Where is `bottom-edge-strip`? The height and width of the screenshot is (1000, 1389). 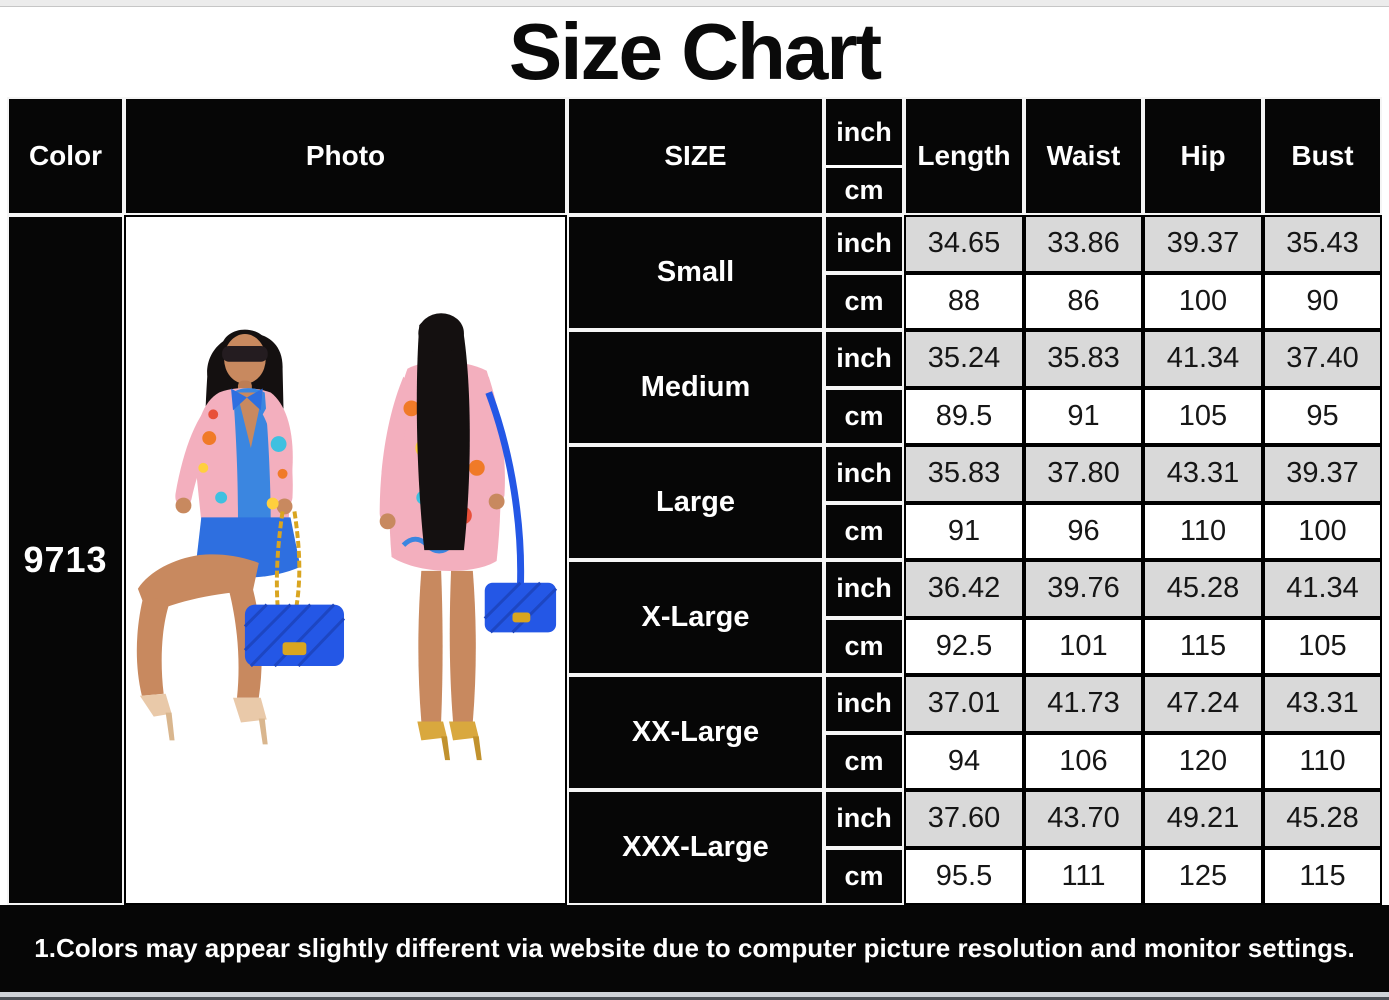
bottom-edge-strip is located at coordinates (694, 996).